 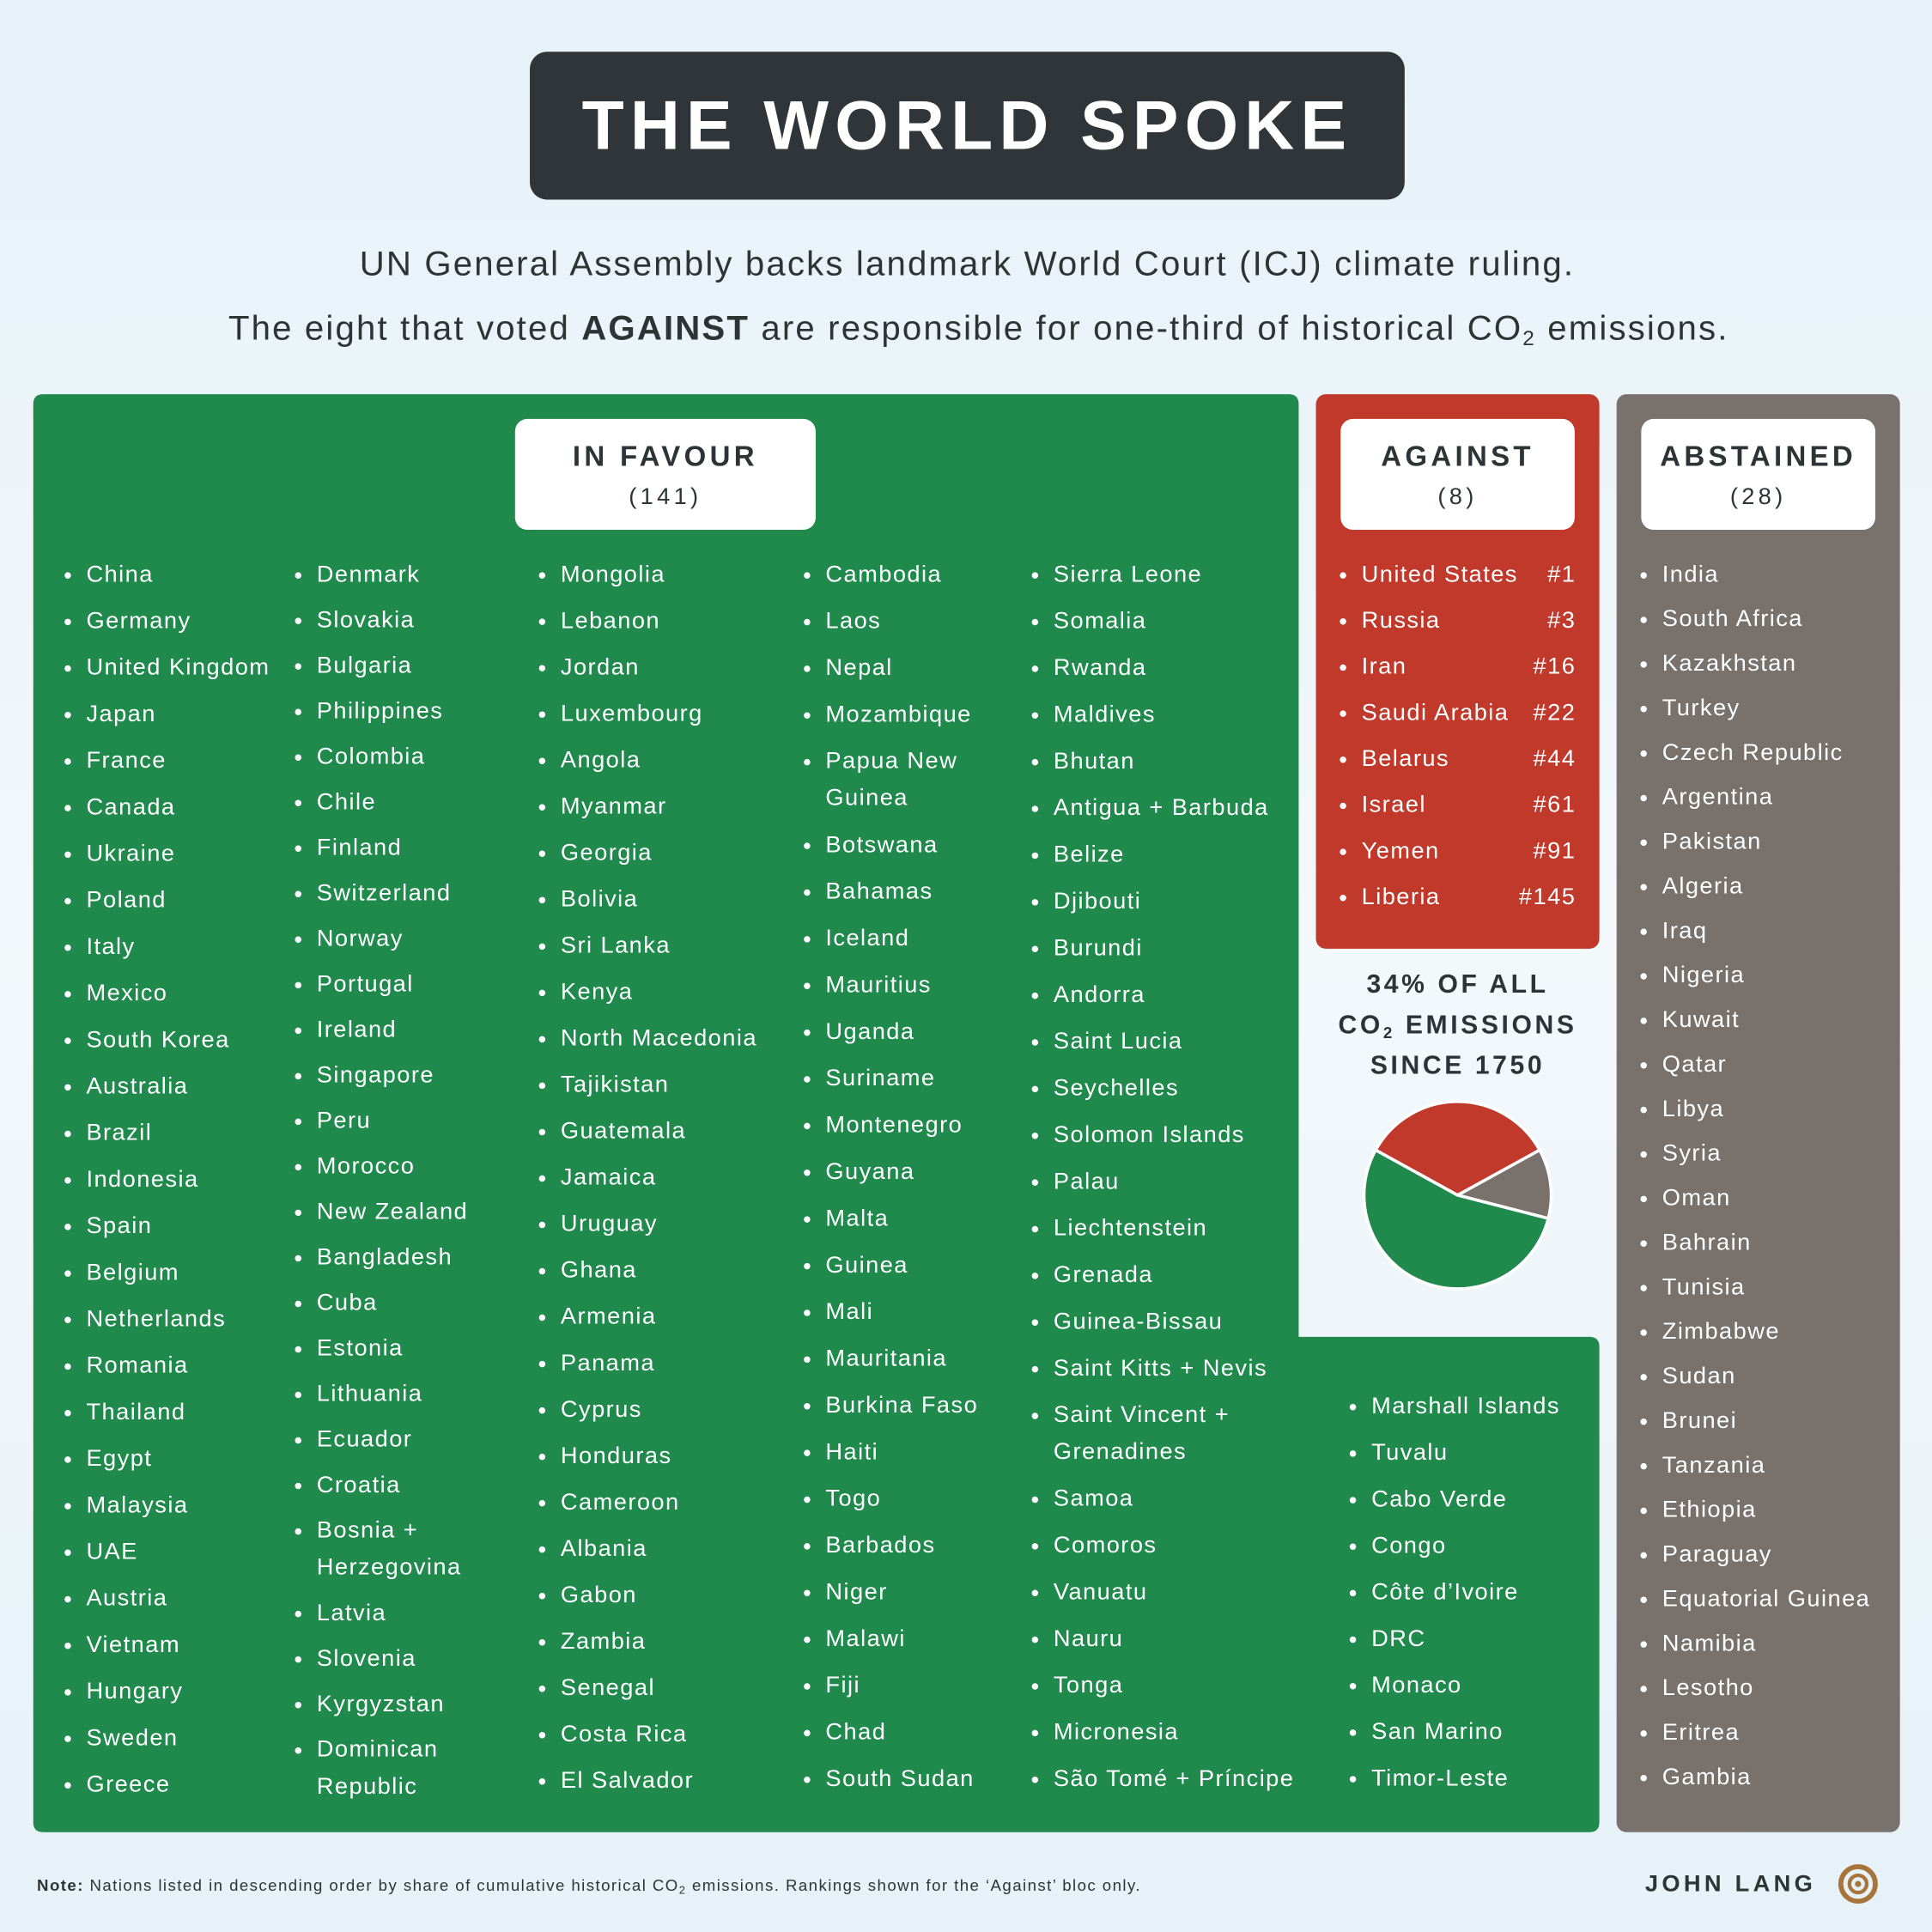 What do you see at coordinates (1116, 1087) in the screenshot?
I see `country: Seychelles` at bounding box center [1116, 1087].